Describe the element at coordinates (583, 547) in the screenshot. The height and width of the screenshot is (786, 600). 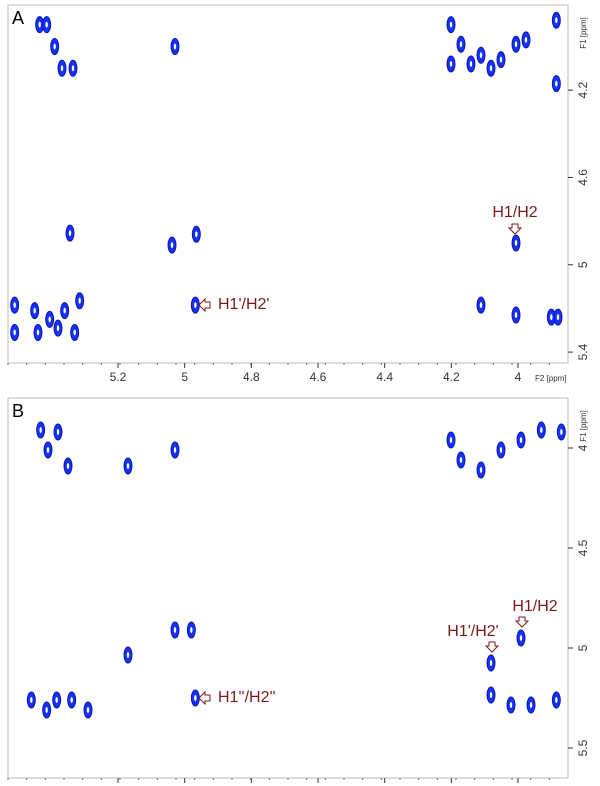
I see `y-tick-label: 4.5` at that location.